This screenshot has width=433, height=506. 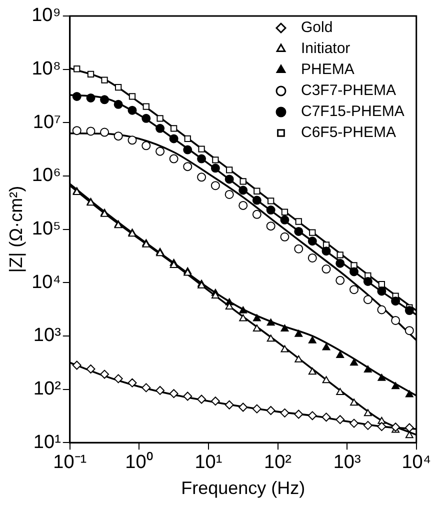 I want to click on x-tick-label: 10³, so click(x=347, y=463).